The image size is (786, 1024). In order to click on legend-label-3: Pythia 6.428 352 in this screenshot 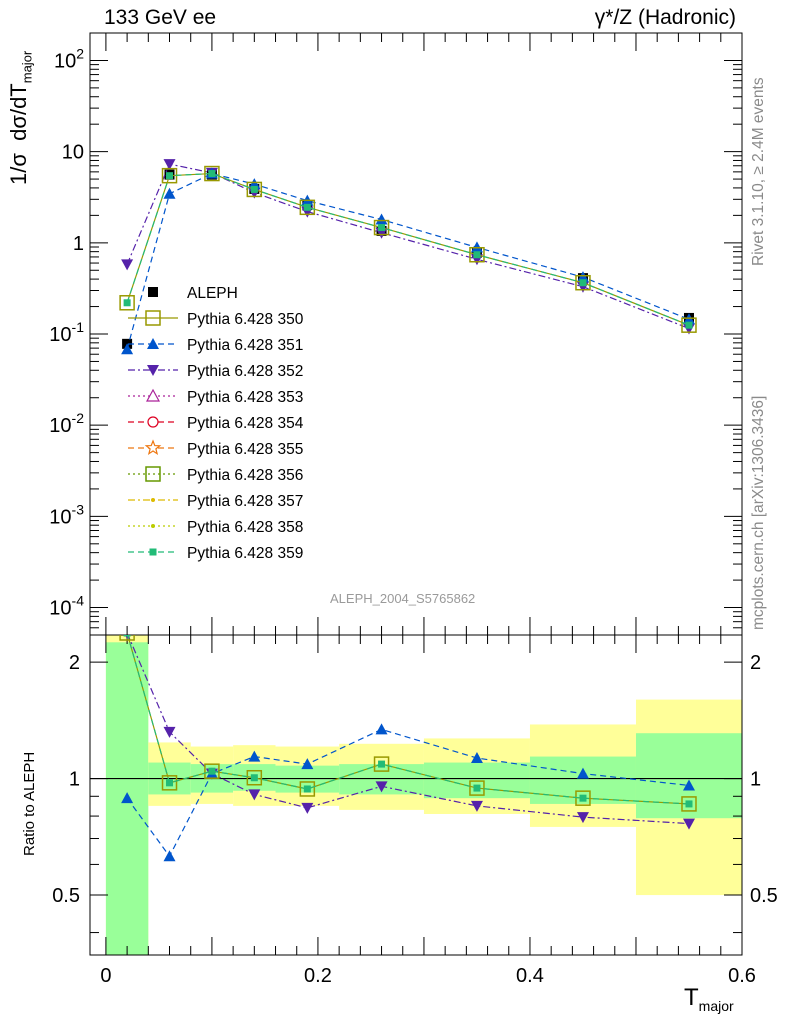, I will do `click(245, 371)`.